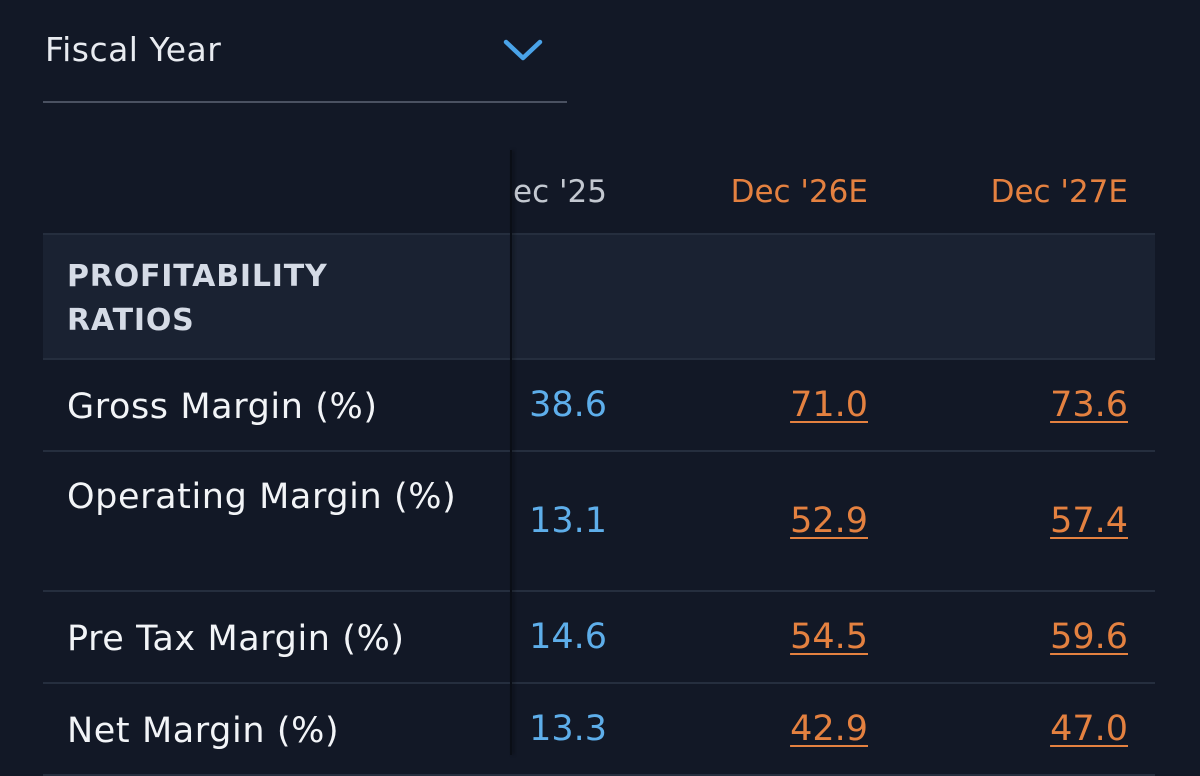  What do you see at coordinates (305, 102) in the screenshot?
I see `dropdown-underline` at bounding box center [305, 102].